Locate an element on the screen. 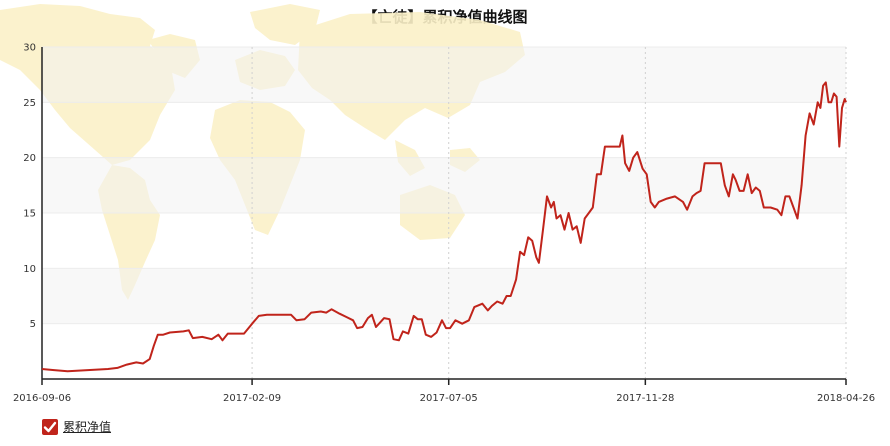 Image resolution: width=890 pixels, height=446 pixels. x-tick-label: 2018-04-26 is located at coordinates (846, 398).